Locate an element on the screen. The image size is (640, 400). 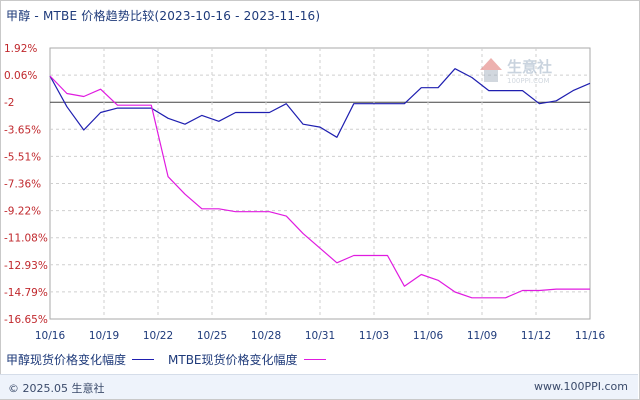
legend-swatch-mtbe is located at coordinates (314, 359).